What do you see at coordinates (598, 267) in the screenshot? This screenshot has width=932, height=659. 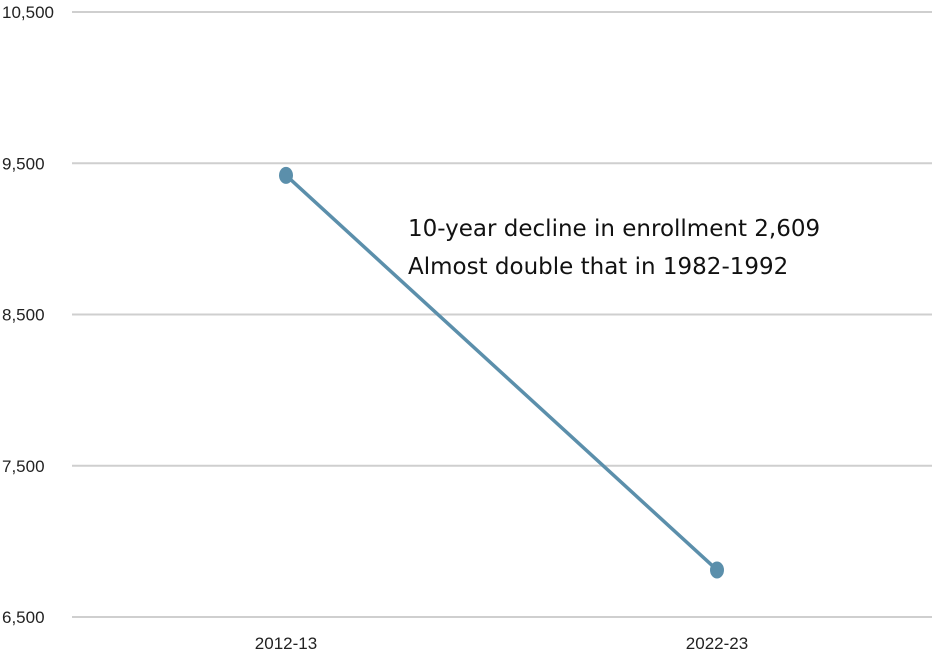 I see `annotation-line-2: Almost double that in 1982-1992` at bounding box center [598, 267].